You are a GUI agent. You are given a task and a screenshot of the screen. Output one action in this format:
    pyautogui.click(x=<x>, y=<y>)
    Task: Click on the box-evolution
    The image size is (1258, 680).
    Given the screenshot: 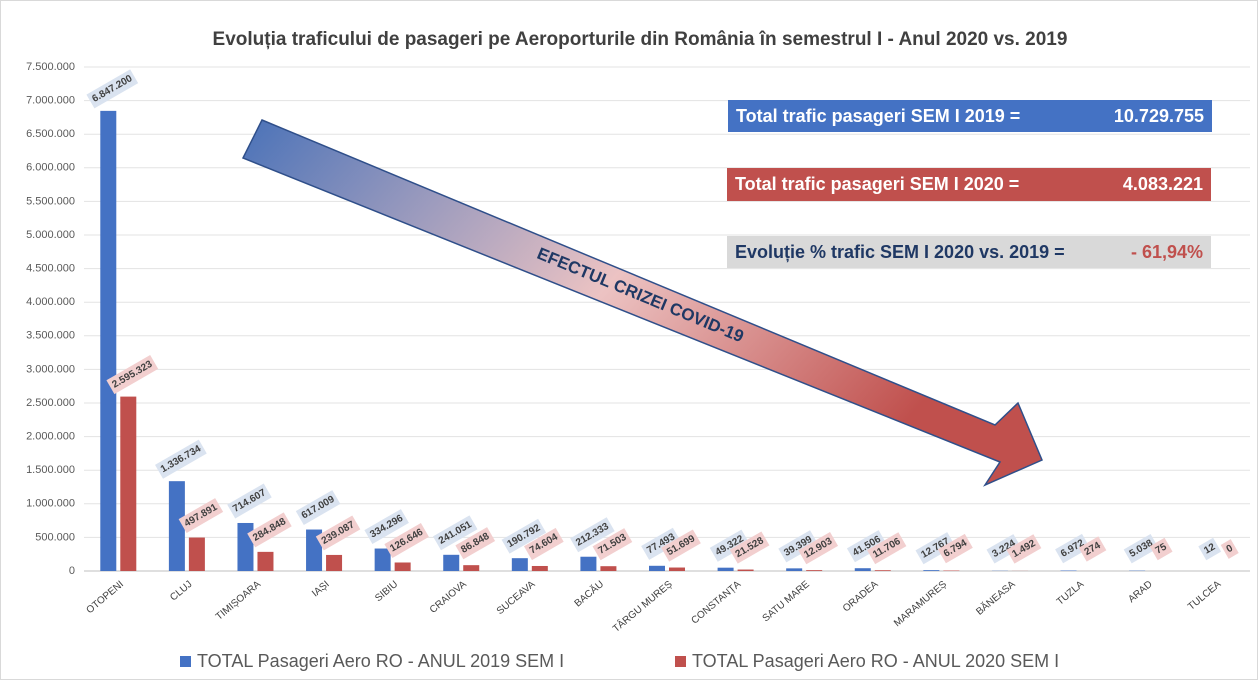 What is the action you would take?
    pyautogui.click(x=969, y=252)
    